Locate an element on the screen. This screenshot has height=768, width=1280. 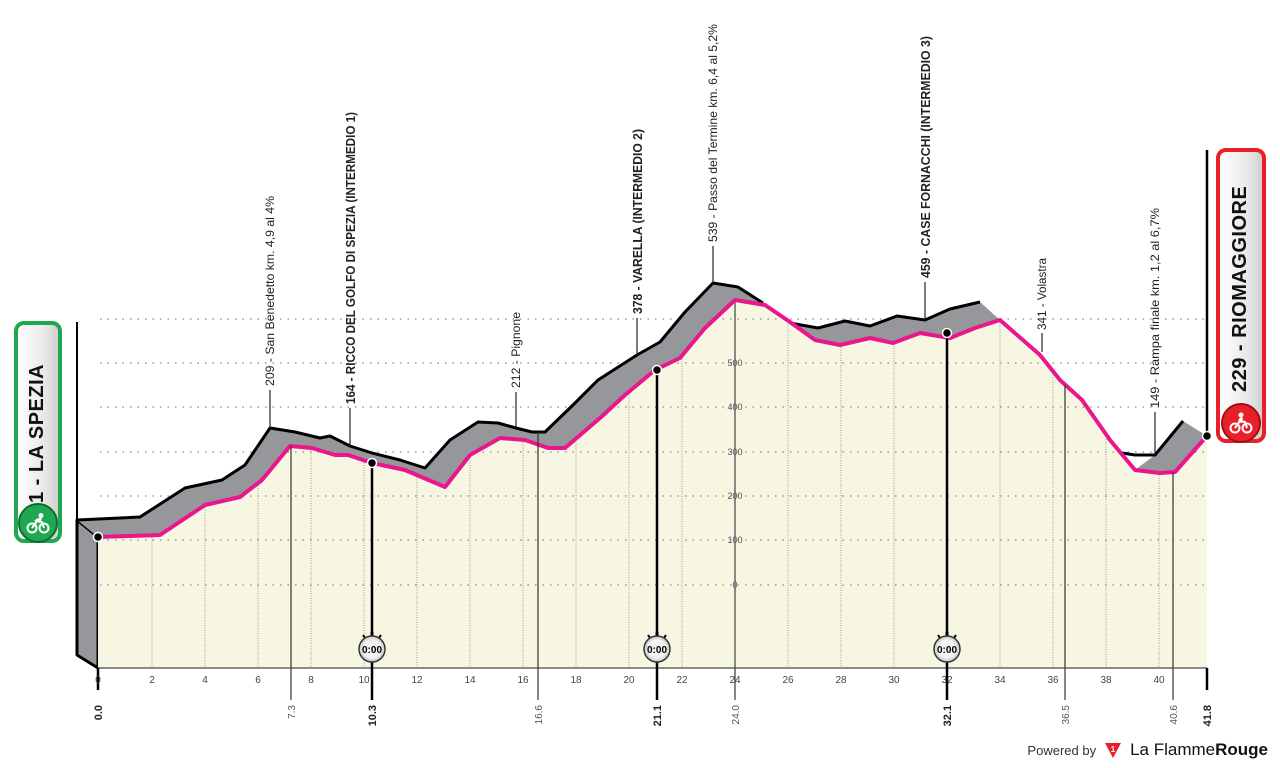
svg-text: 40 is located at coordinates (1159, 680).